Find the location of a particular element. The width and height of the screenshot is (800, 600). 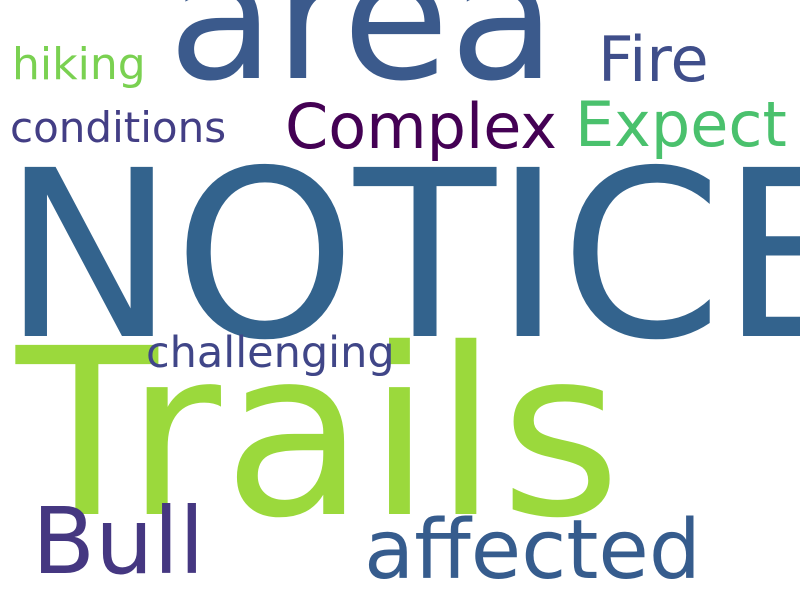

word-conditions: conditions is located at coordinates (118, 127).